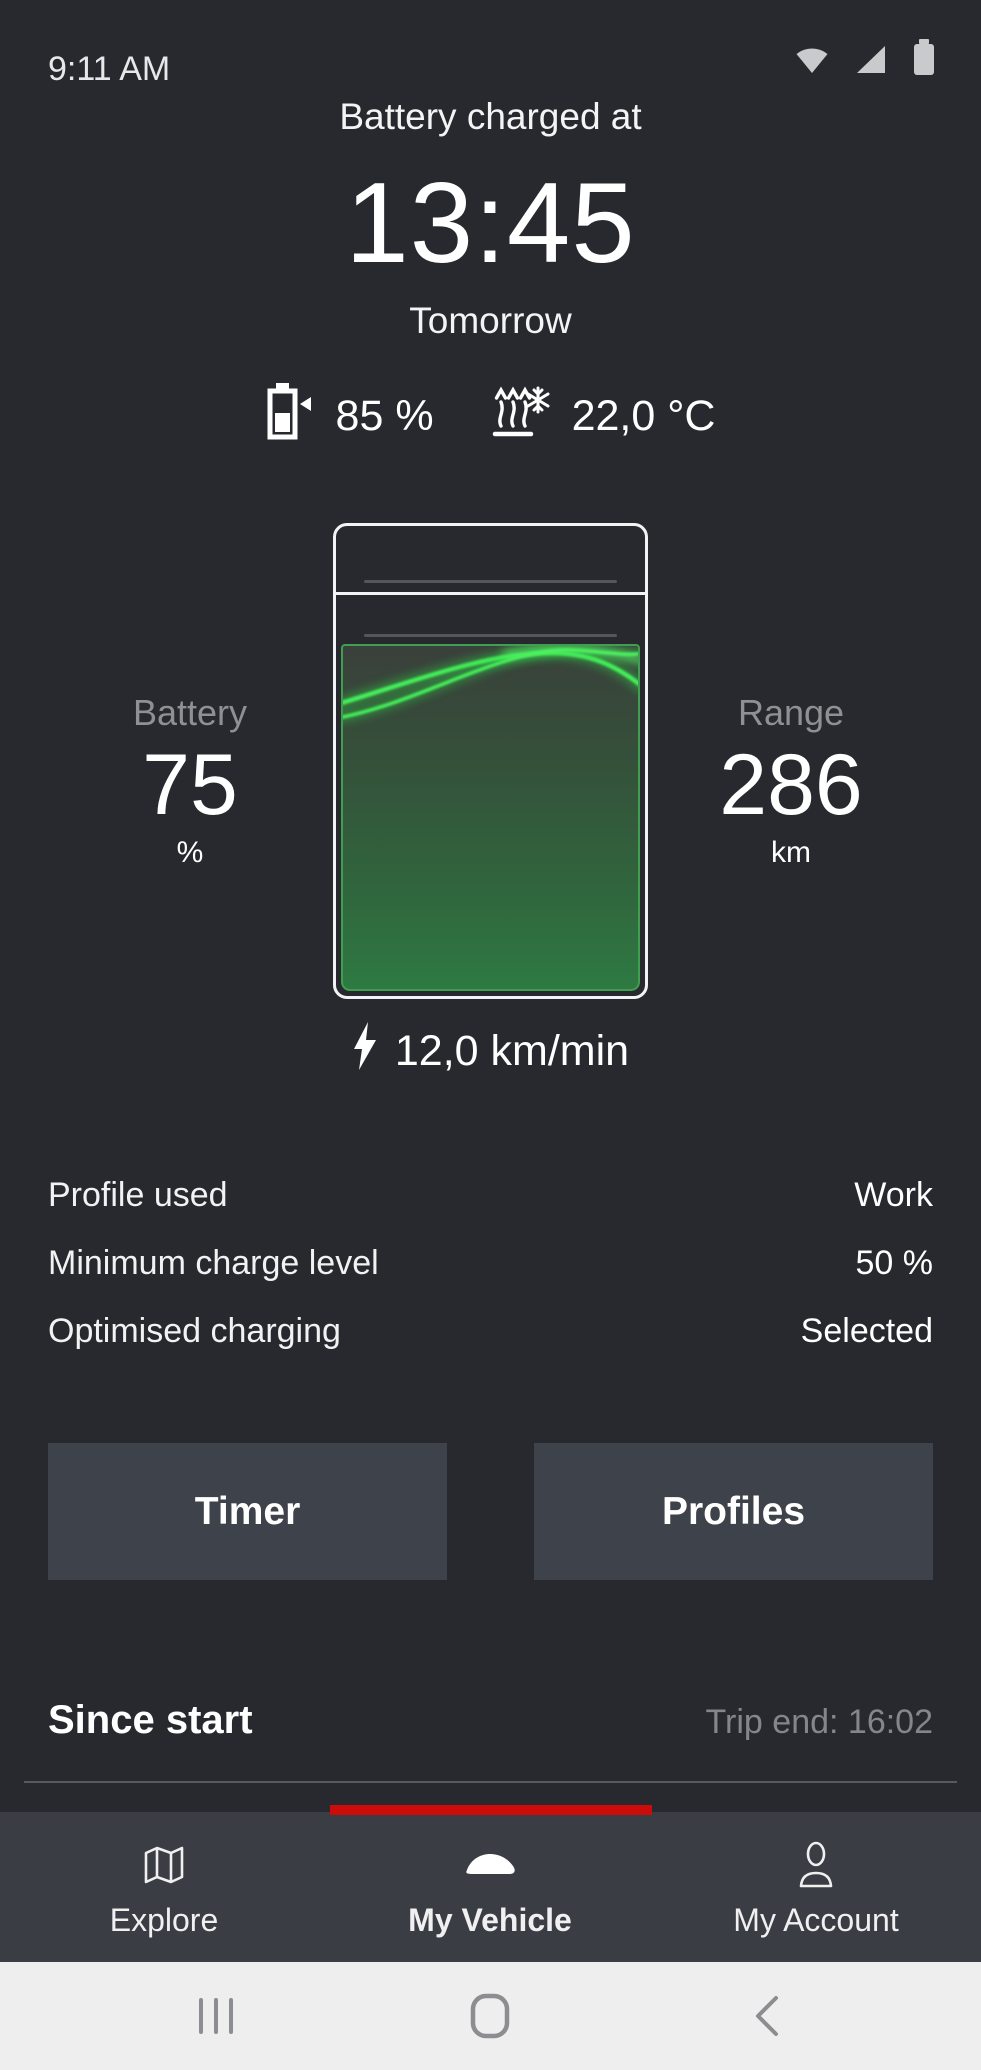  What do you see at coordinates (643, 416) in the screenshot?
I see `climate-temperature-value: 22,0 °C` at bounding box center [643, 416].